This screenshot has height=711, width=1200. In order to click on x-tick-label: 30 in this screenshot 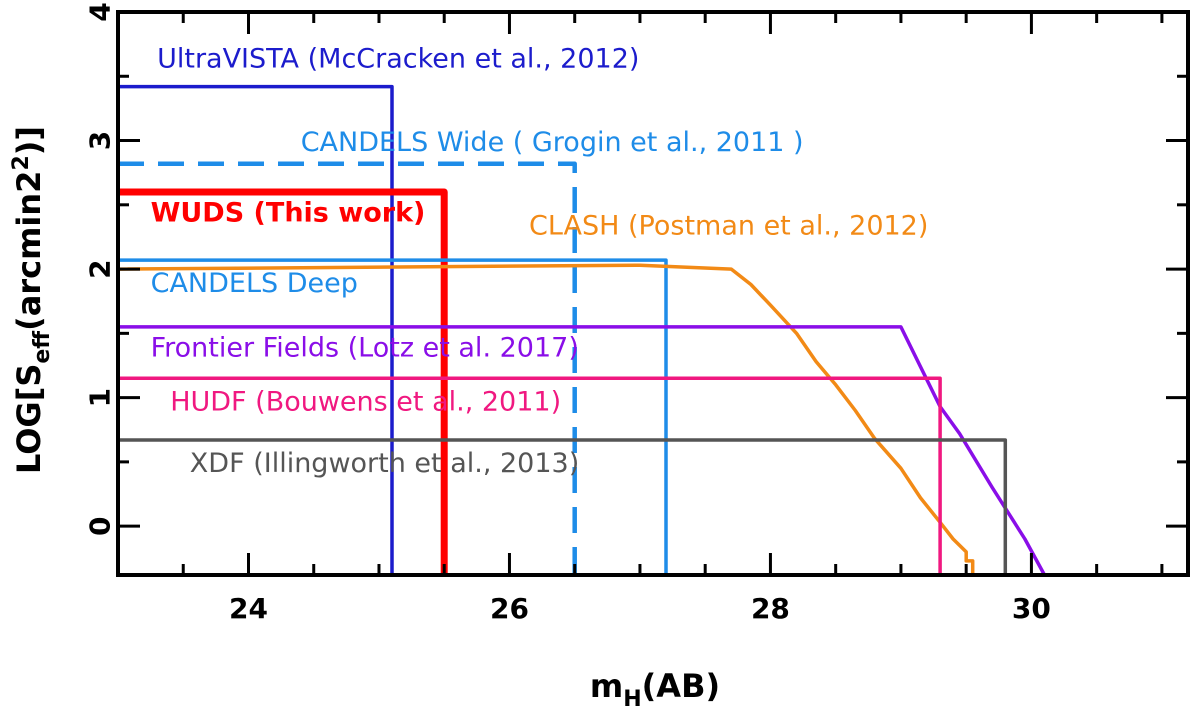, I will do `click(1031, 608)`.